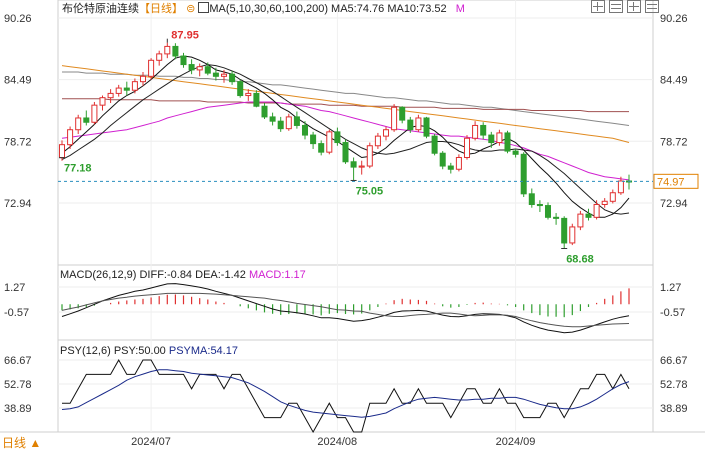 The width and height of the screenshot is (705, 451). Describe the element at coordinates (220, 275) in the screenshot. I see `macd-dea: DEA:-1.42` at that location.